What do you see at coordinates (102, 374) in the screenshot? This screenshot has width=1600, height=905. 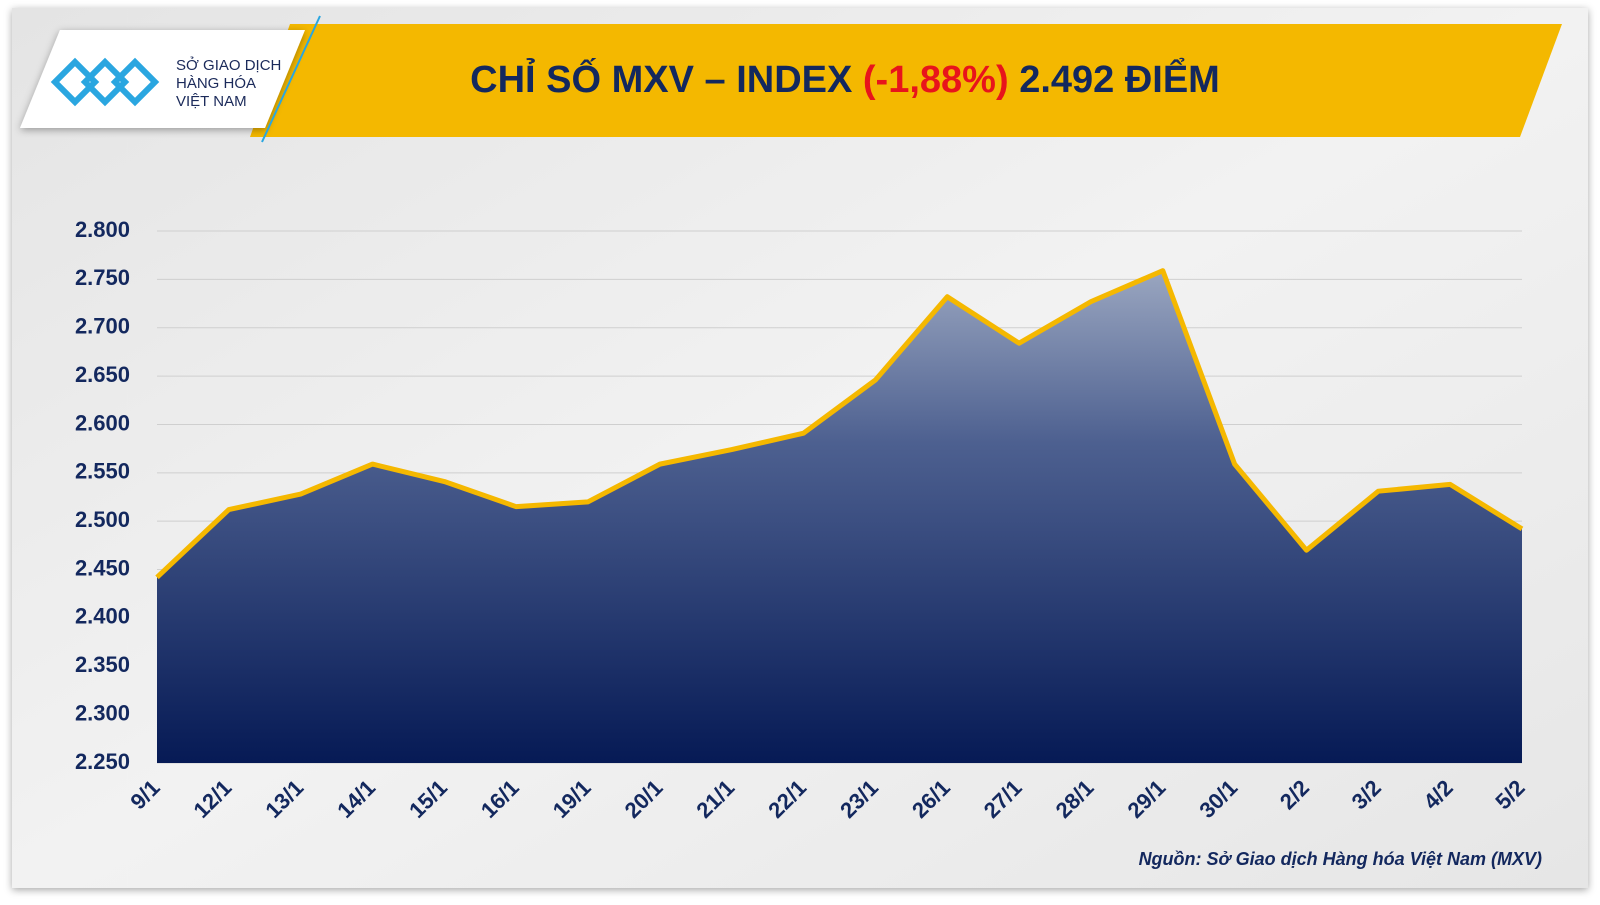 I see `y-tick-label: 2.650` at bounding box center [102, 374].